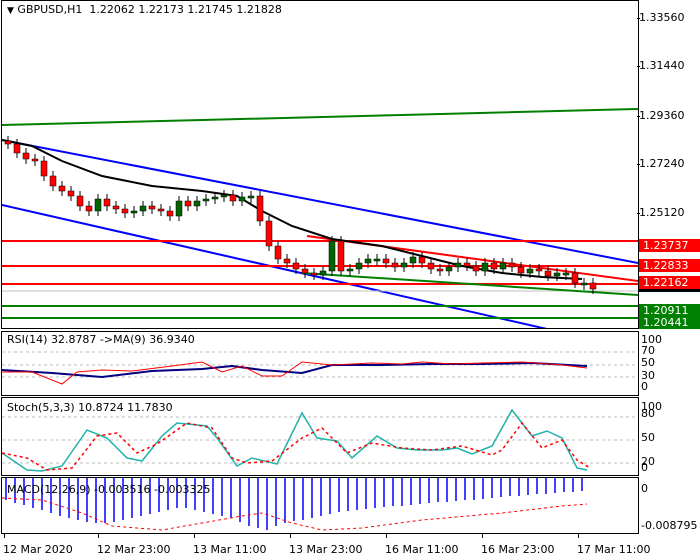 The width and height of the screenshot is (700, 560). Describe the element at coordinates (230, 549) in the screenshot. I see `time-label: 13 Mar 11:00` at that location.